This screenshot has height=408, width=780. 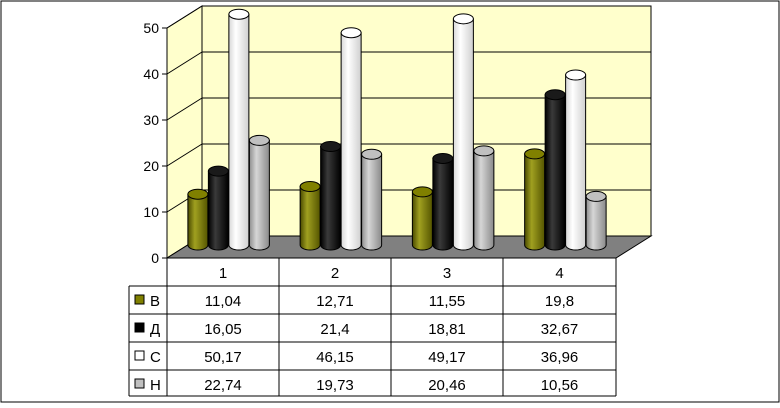 I want to click on bar-Д-4, so click(x=555, y=170).